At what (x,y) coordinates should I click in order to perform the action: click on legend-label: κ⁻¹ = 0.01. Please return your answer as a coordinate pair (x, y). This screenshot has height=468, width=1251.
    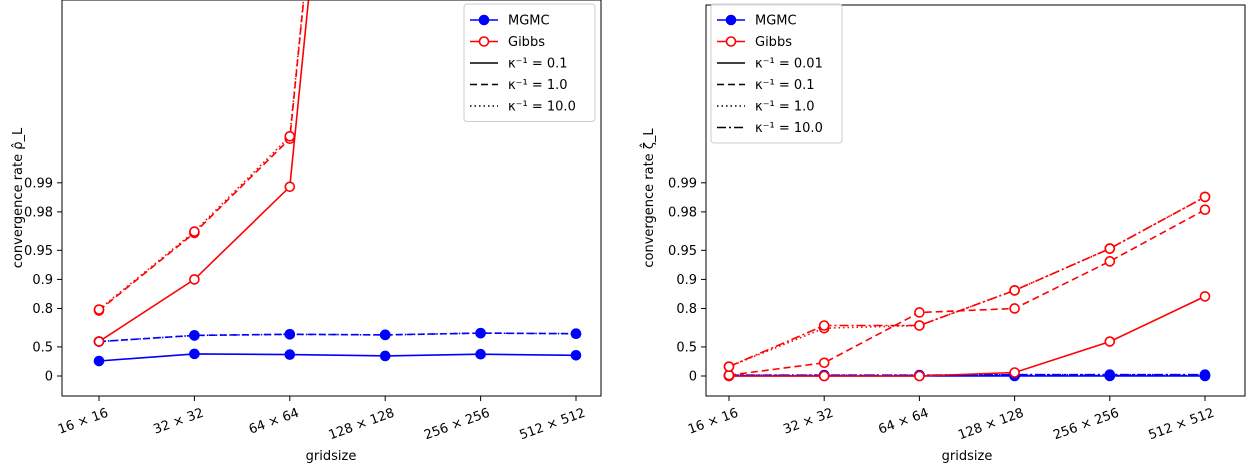
    Looking at the image, I should click on (789, 64).